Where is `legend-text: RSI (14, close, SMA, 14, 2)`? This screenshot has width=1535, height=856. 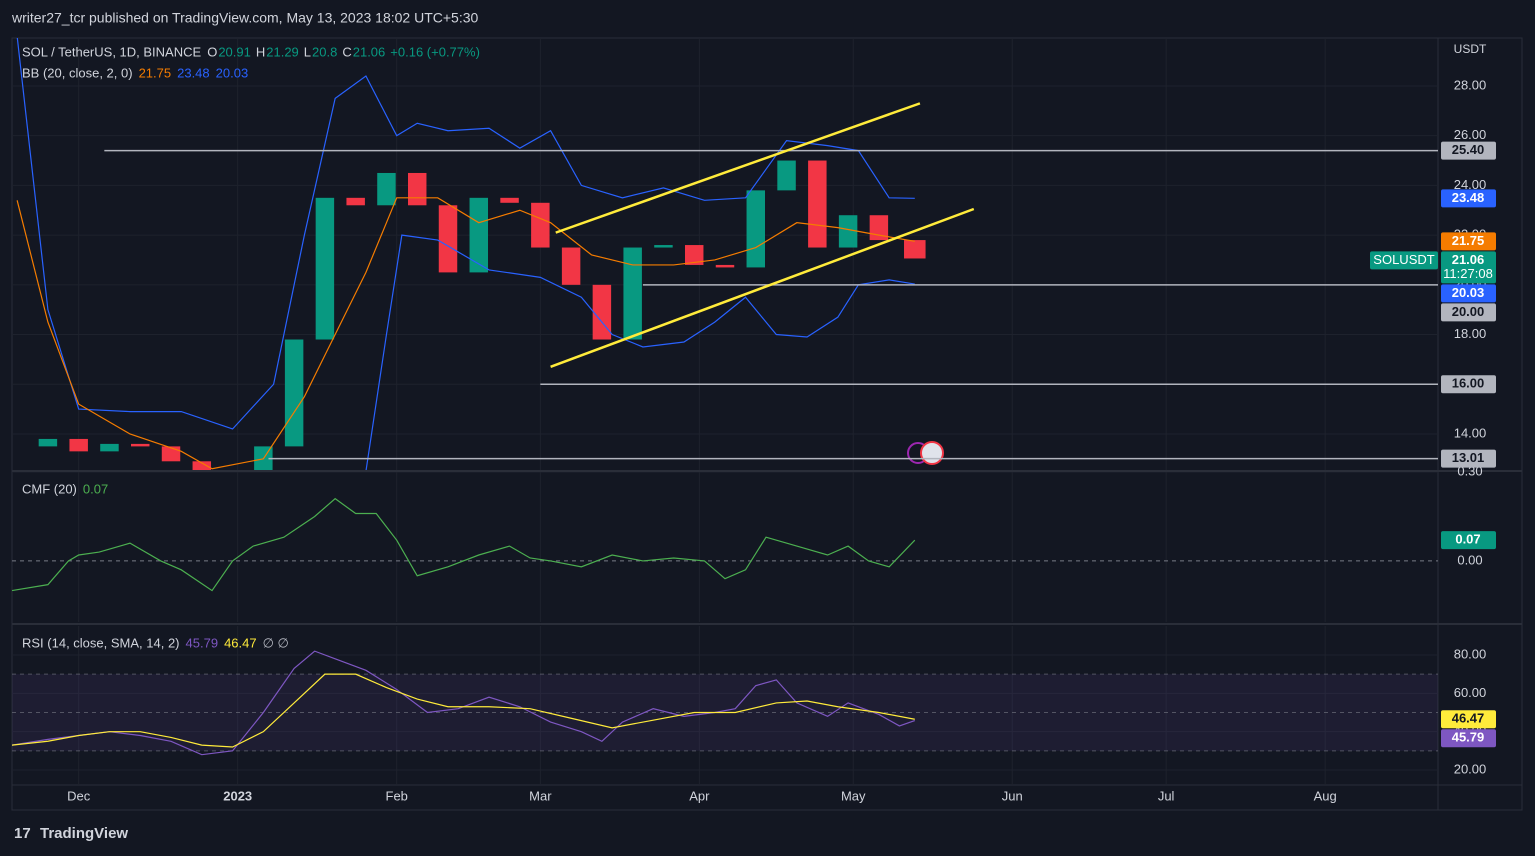 legend-text: RSI (14, close, SMA, 14, 2) is located at coordinates (101, 642).